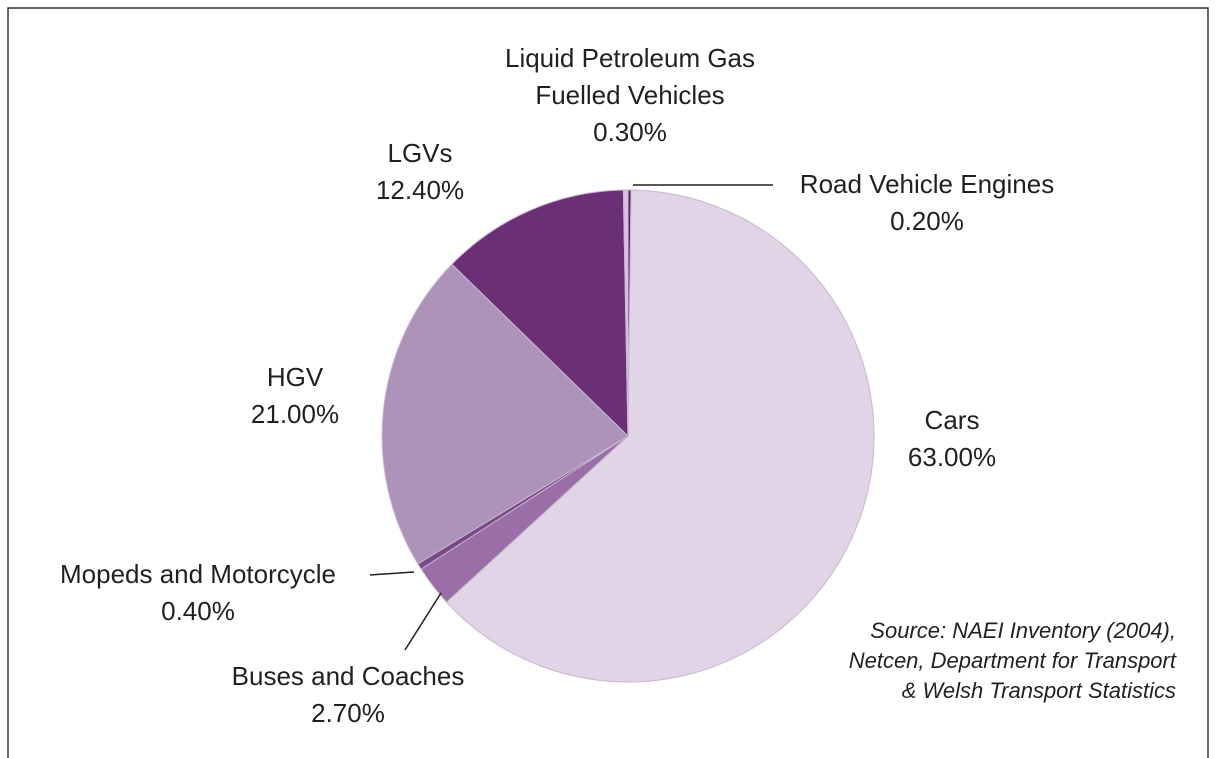  What do you see at coordinates (927, 203) in the screenshot?
I see `slice-label: Road Vehicle Engines 0.20%` at bounding box center [927, 203].